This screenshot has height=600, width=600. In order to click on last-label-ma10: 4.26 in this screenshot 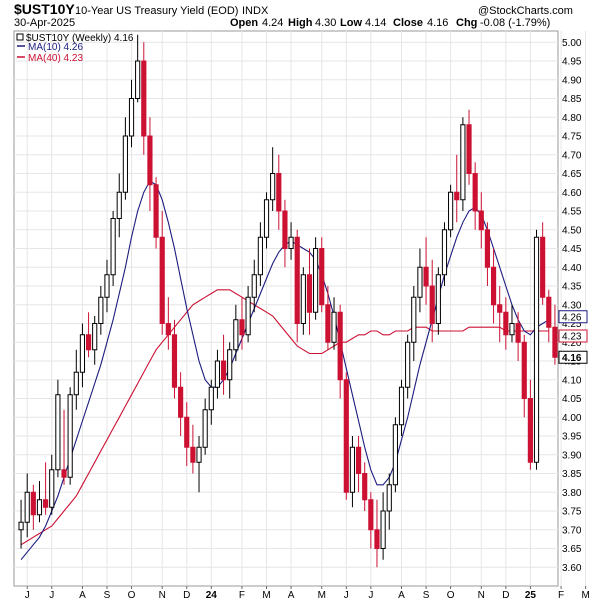, I will do `click(572, 317)`.